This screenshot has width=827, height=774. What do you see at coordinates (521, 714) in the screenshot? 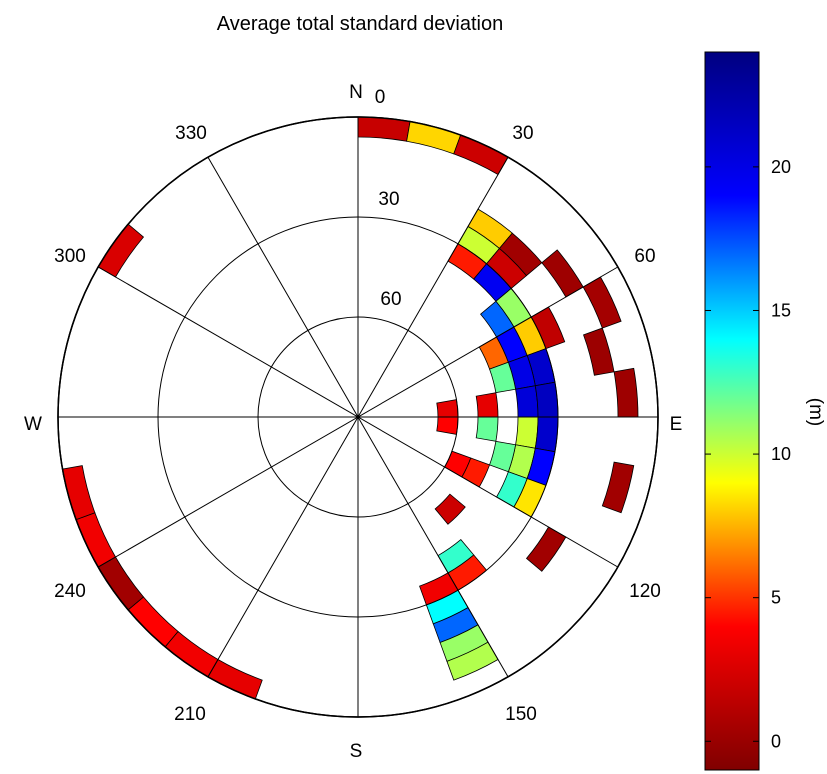
I see `angle-tick-150: 150` at bounding box center [521, 714].